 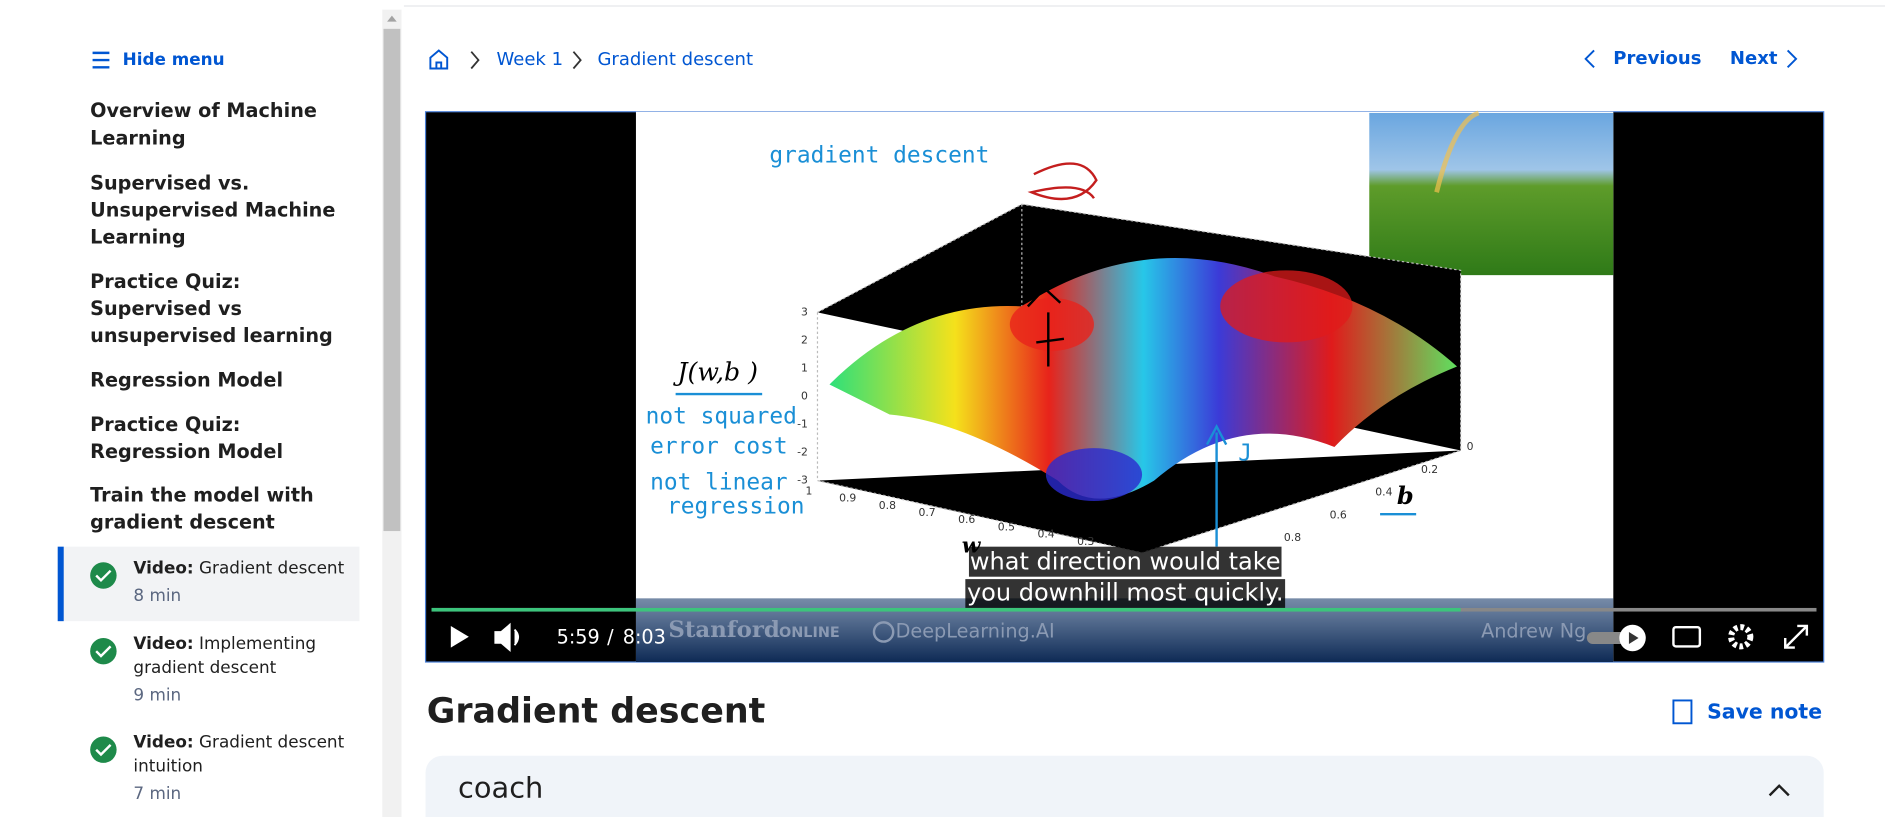 I want to click on settings-button, so click(x=1741, y=637).